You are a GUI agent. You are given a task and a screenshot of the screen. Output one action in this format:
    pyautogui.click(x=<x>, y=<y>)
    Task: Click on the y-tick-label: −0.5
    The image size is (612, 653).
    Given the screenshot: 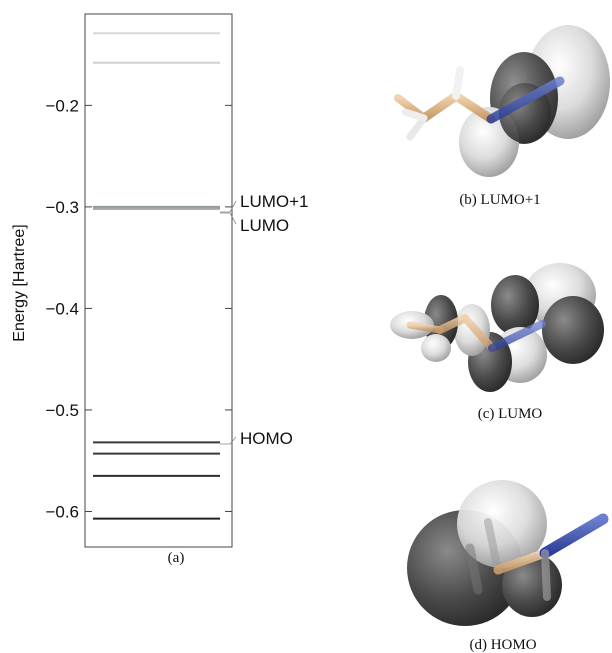 What is the action you would take?
    pyautogui.click(x=62, y=410)
    